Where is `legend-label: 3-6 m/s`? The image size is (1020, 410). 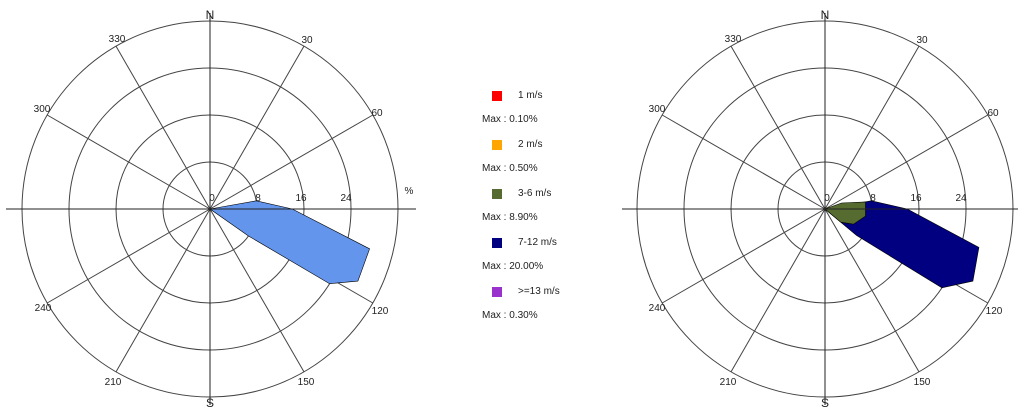 legend-label: 3-6 m/s is located at coordinates (535, 193).